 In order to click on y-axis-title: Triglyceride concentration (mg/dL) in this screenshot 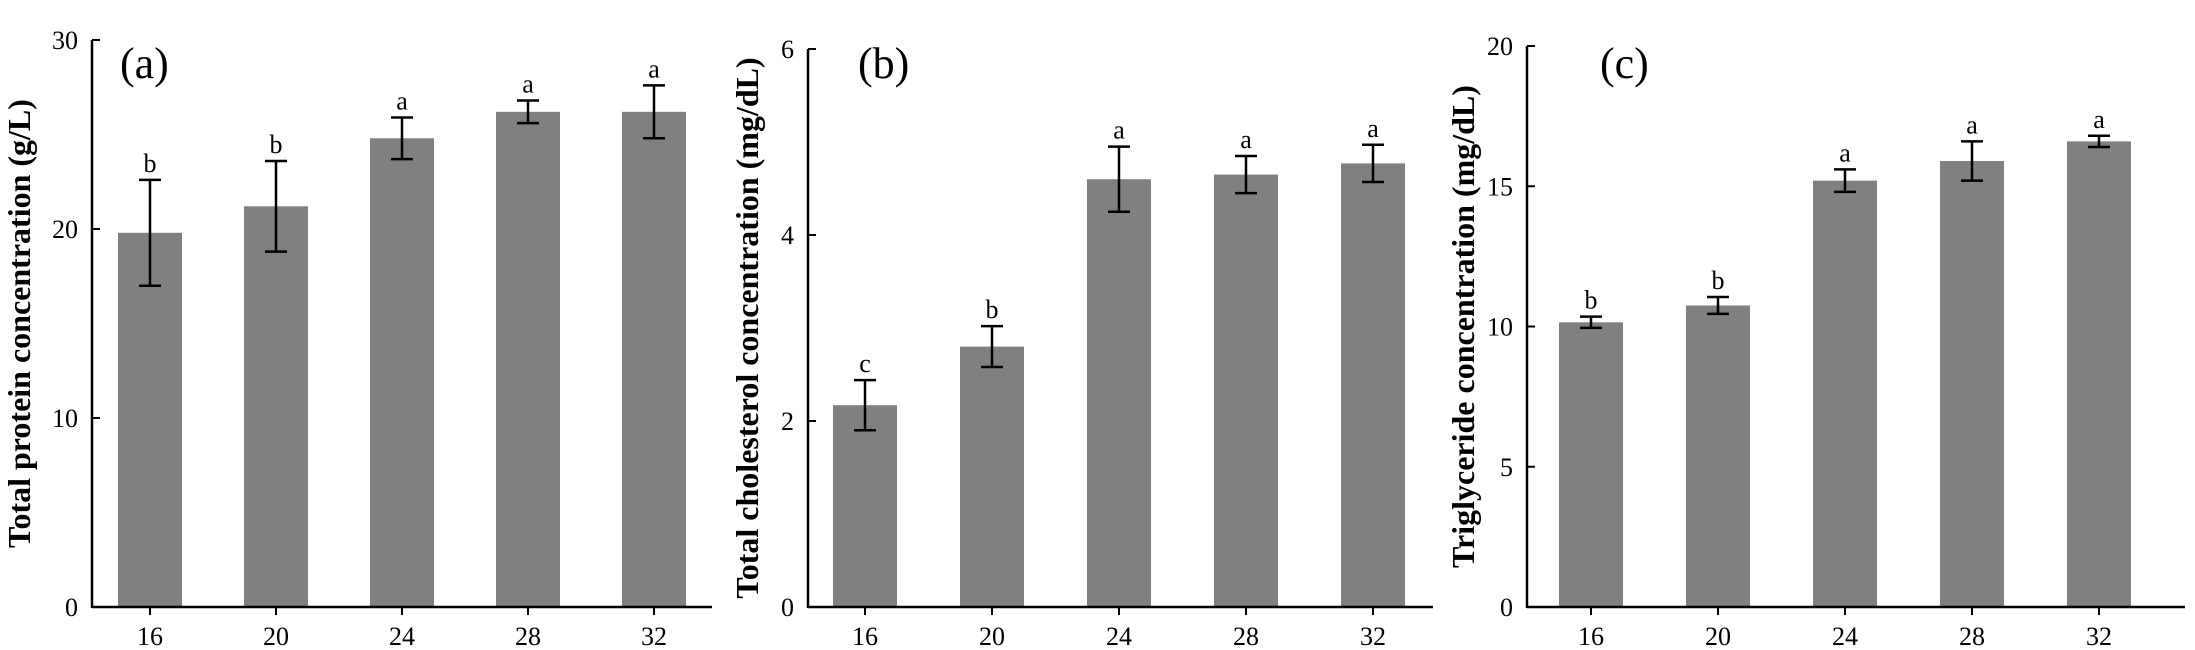, I will do `click(1463, 326)`.